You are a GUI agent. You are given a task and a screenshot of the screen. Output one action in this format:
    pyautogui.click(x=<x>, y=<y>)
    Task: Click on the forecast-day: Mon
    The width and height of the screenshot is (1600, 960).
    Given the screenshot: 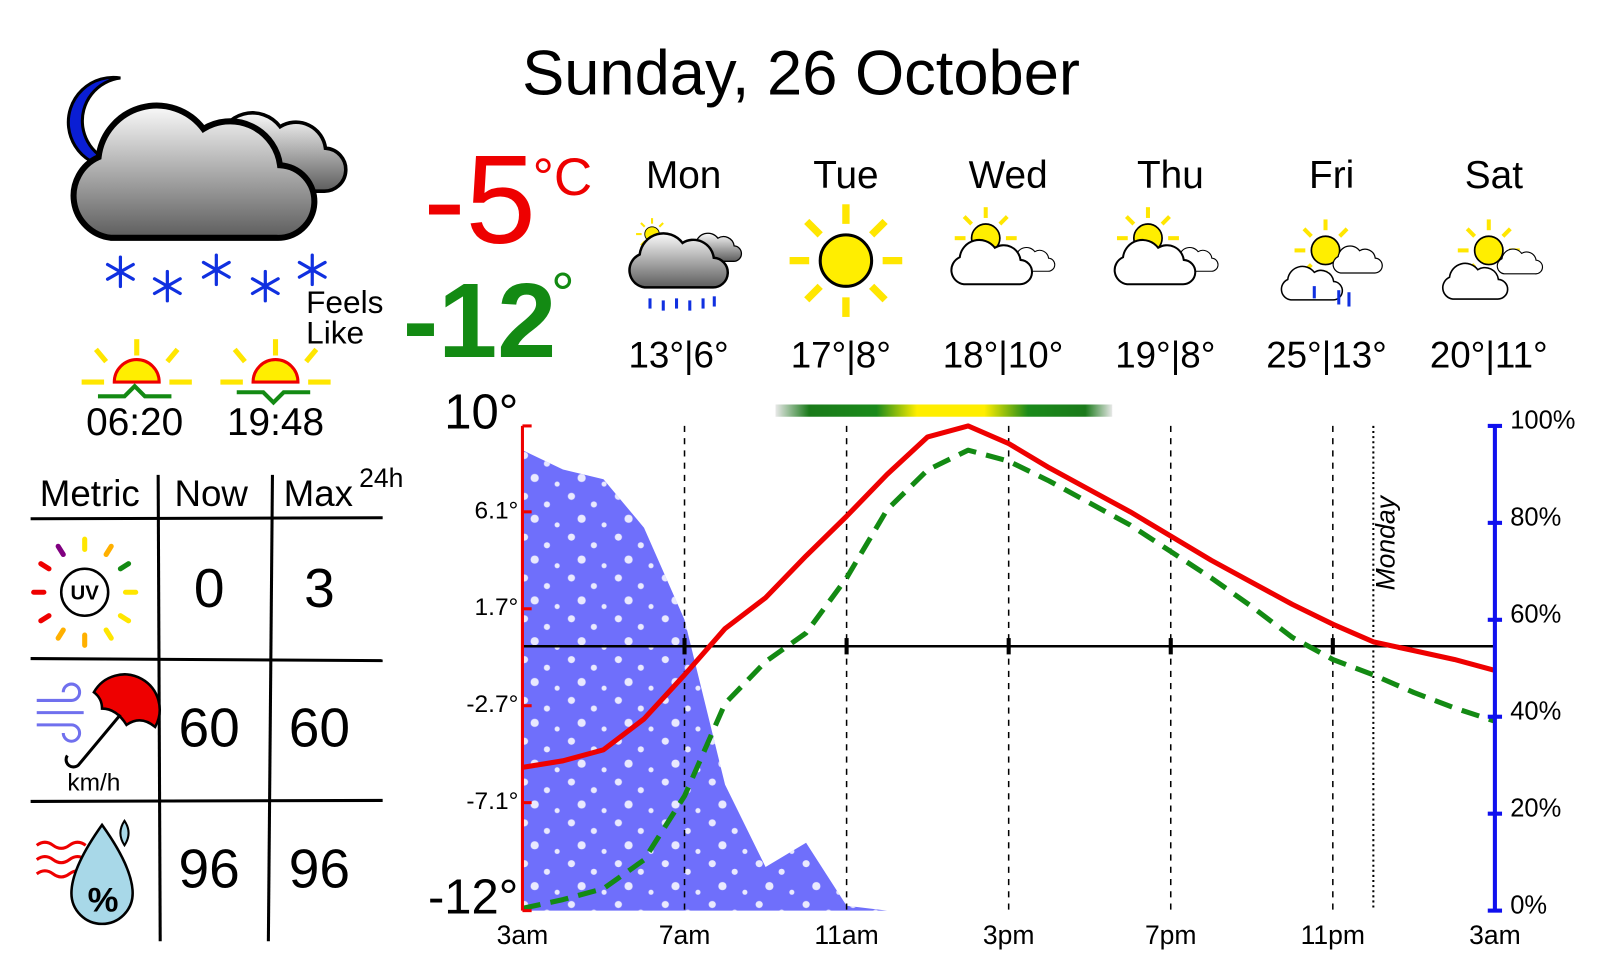 What is the action you would take?
    pyautogui.click(x=683, y=175)
    